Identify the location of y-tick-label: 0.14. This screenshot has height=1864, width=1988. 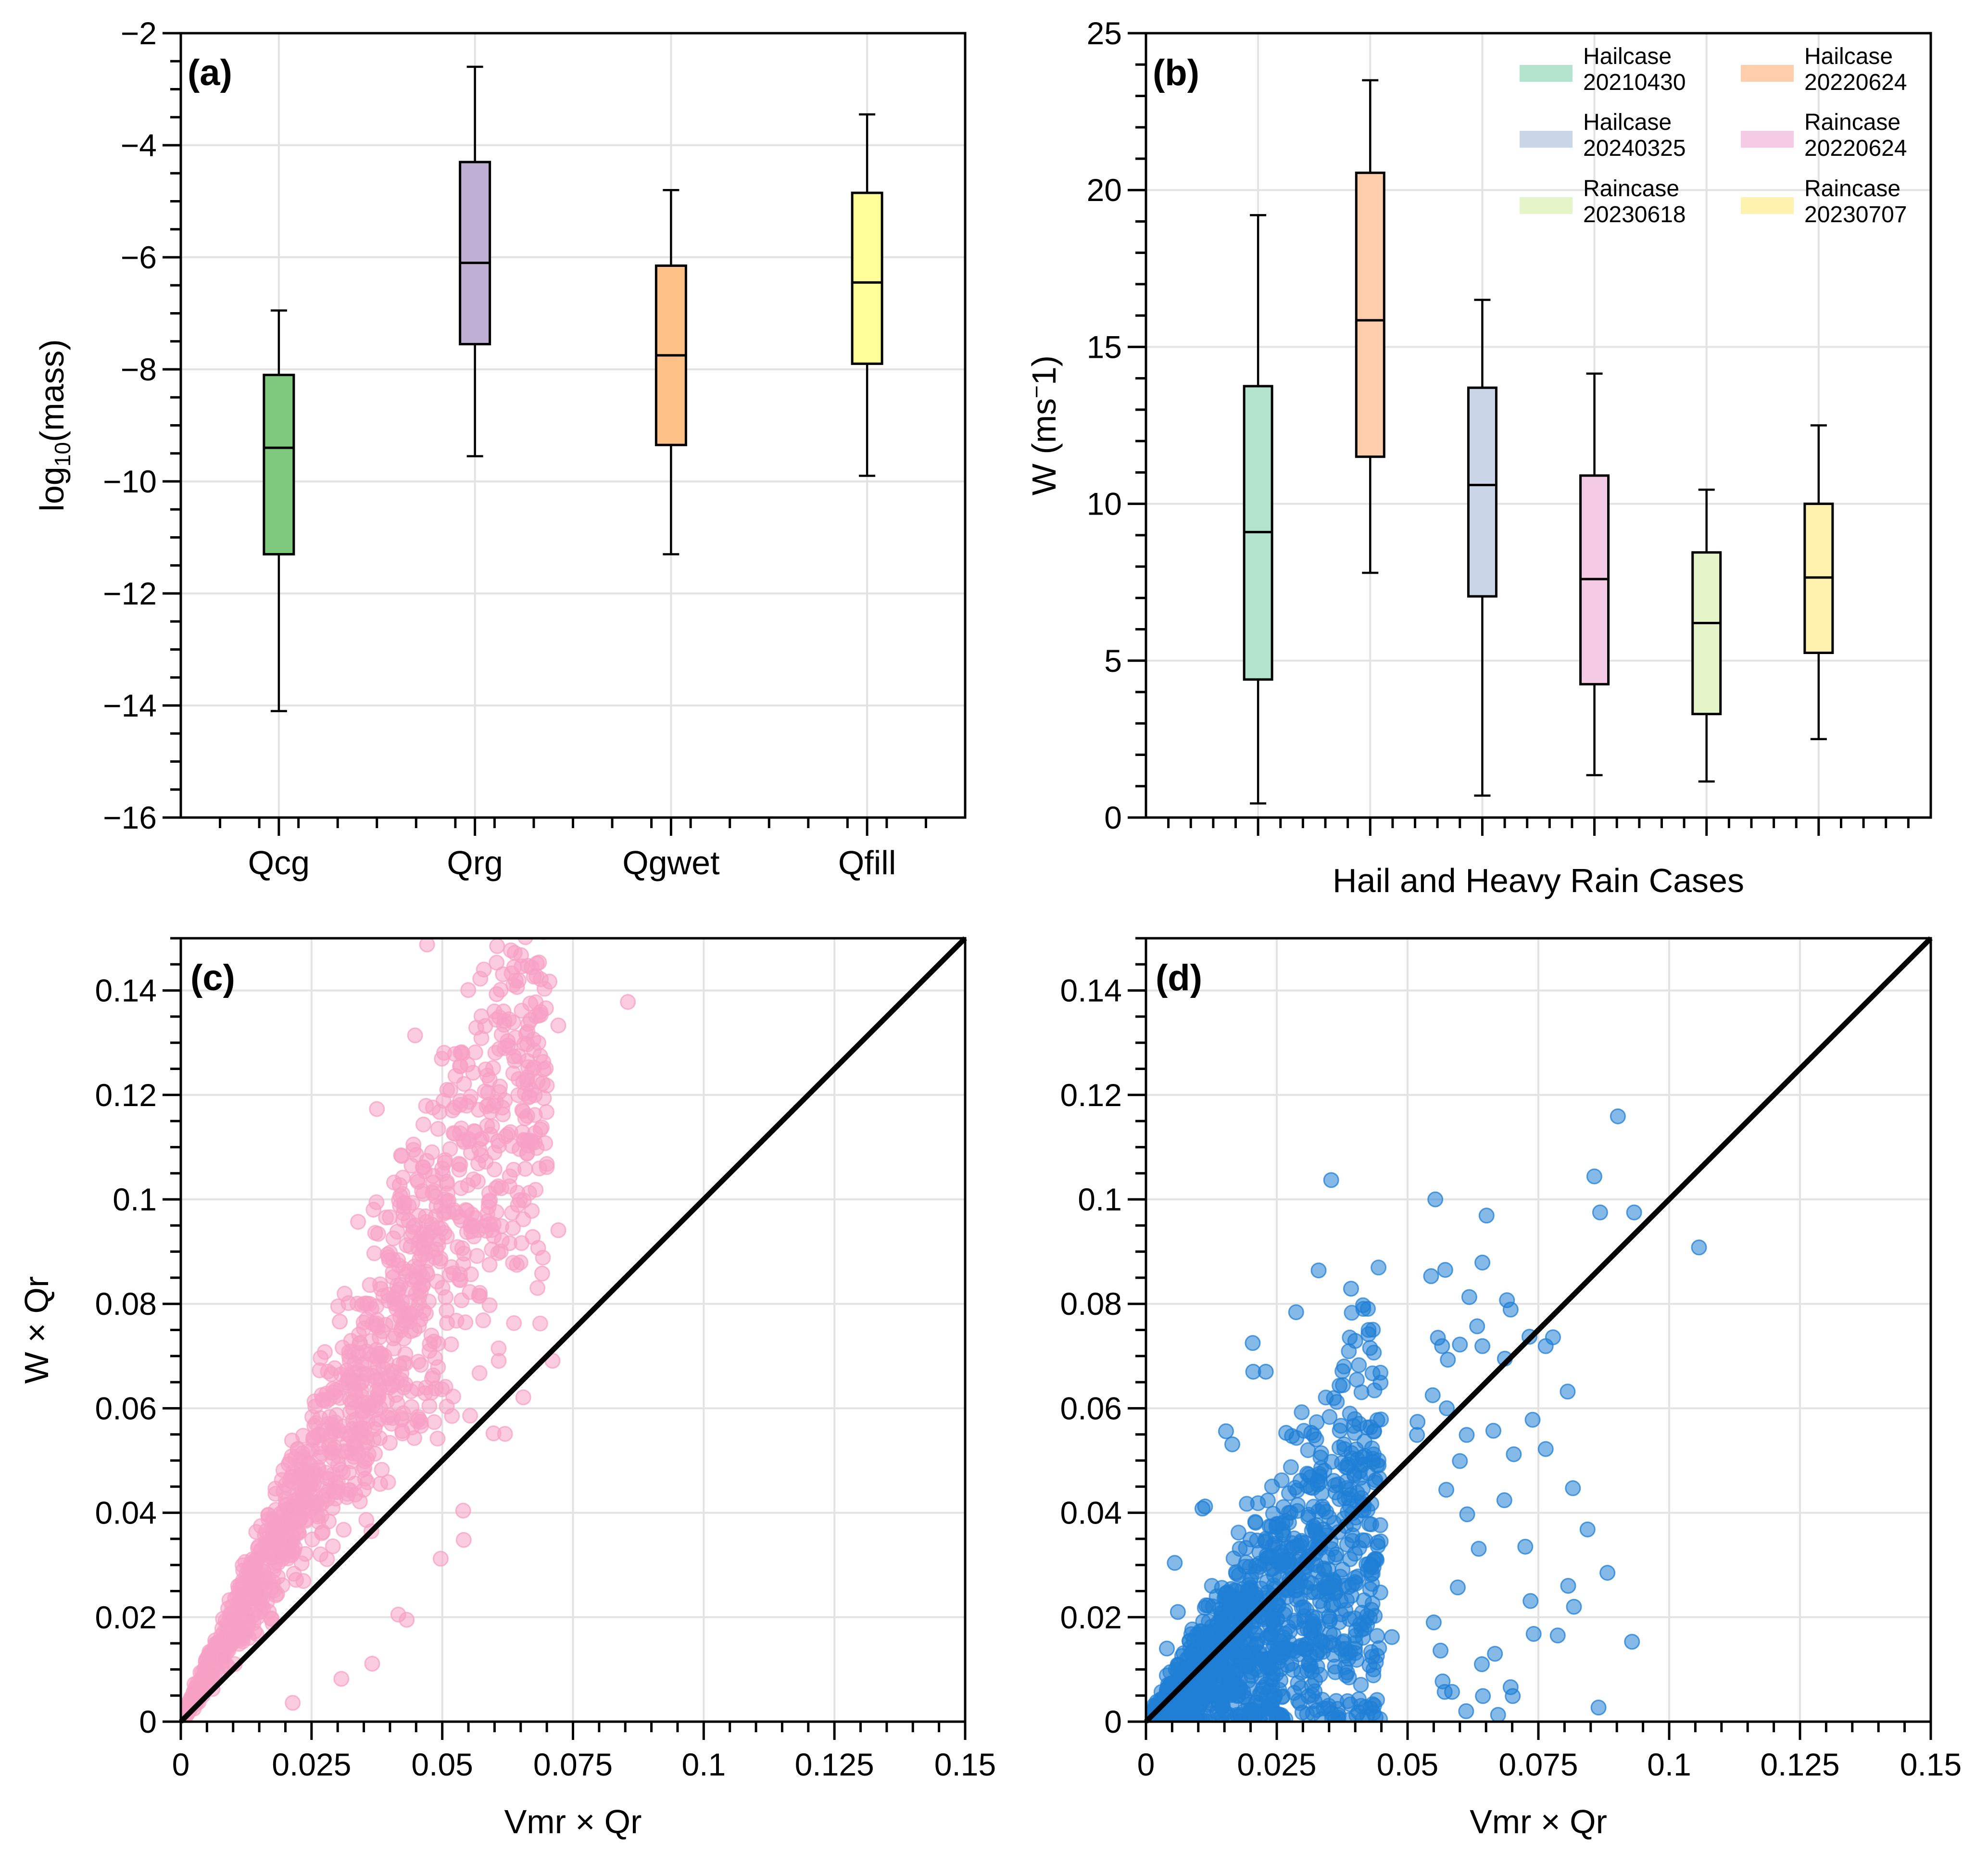
(126, 990).